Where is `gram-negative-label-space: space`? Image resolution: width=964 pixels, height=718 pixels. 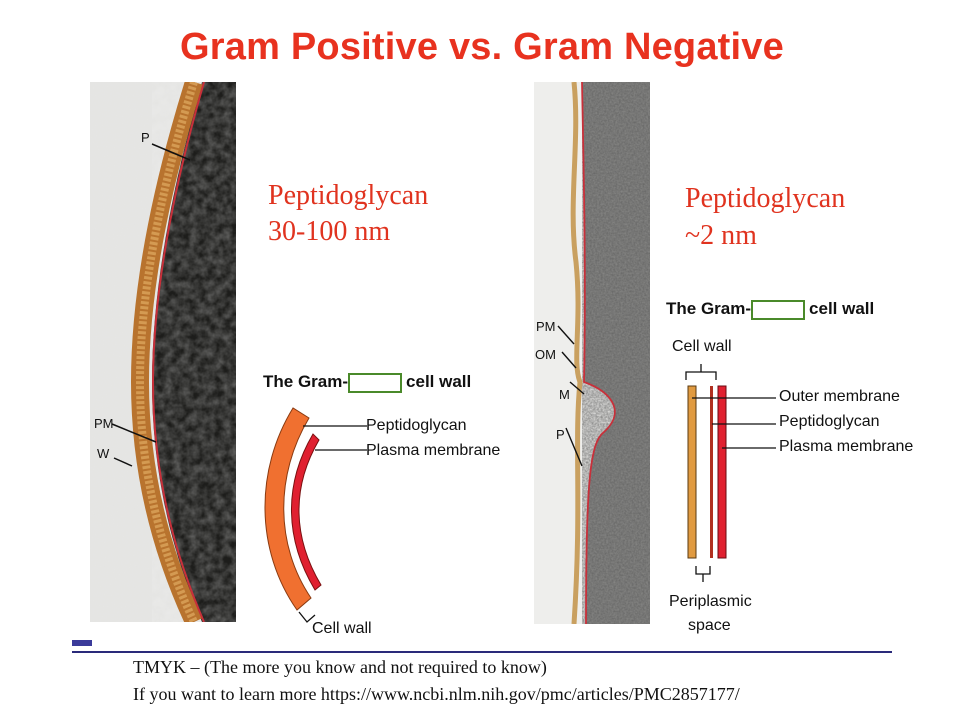
gram-negative-label-space: space is located at coordinates (709, 625).